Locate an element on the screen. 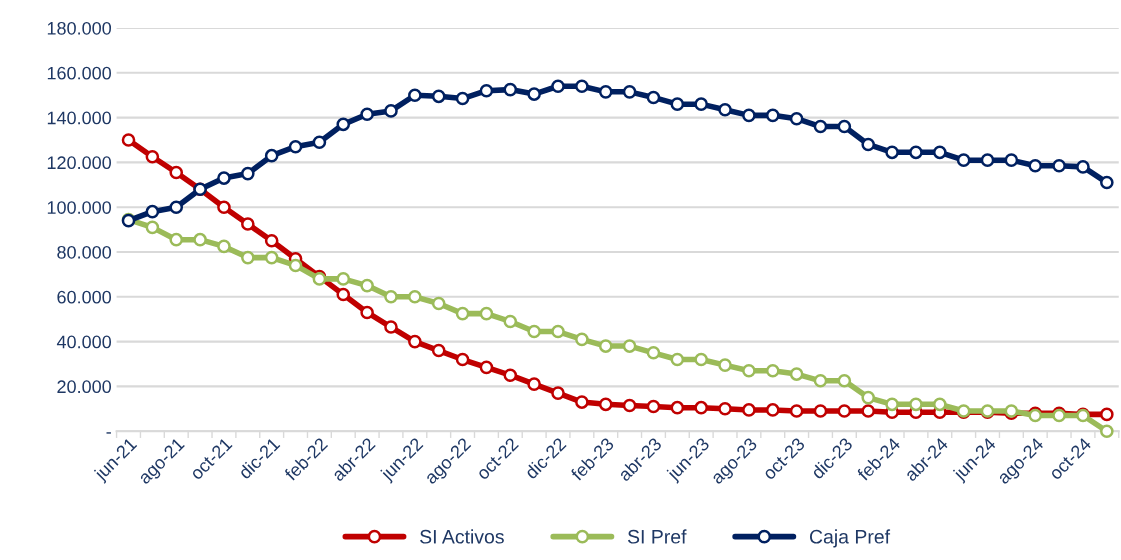 This screenshot has height=560, width=1121. y-tick-label: 160.000 is located at coordinates (79, 73).